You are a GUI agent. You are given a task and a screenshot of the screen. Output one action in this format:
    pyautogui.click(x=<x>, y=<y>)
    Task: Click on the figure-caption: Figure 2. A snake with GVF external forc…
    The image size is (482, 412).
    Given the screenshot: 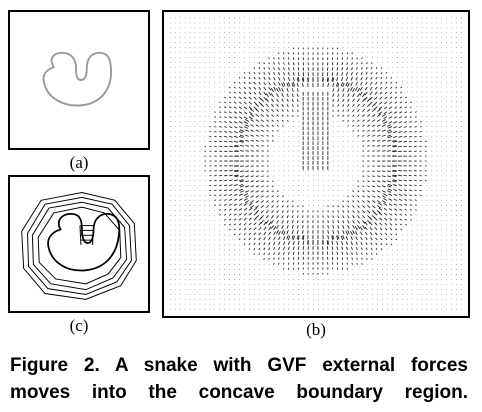 What is the action you would take?
    pyautogui.click(x=239, y=379)
    